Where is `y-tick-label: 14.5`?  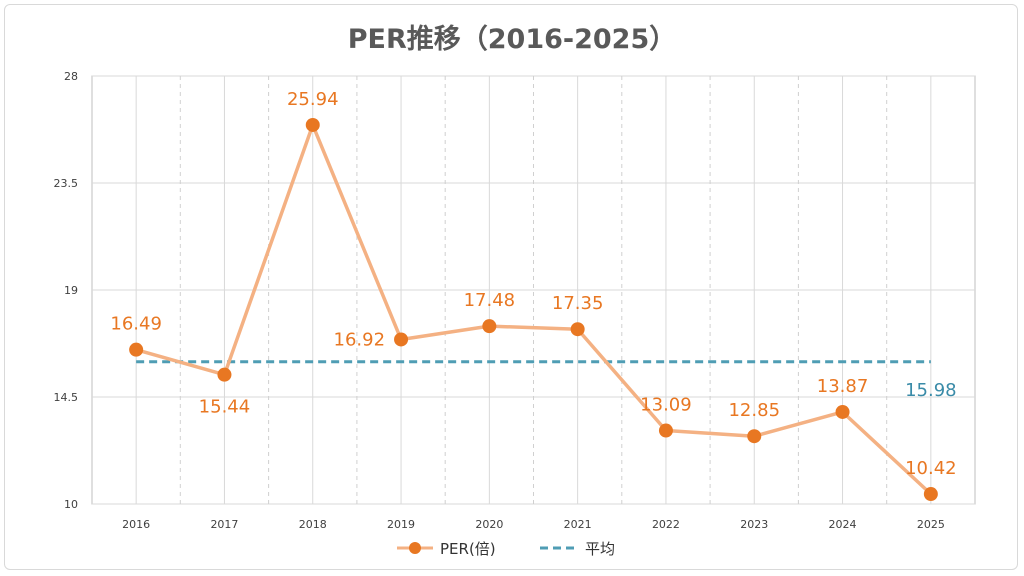
y-tick-label: 14.5 is located at coordinates (66, 397).